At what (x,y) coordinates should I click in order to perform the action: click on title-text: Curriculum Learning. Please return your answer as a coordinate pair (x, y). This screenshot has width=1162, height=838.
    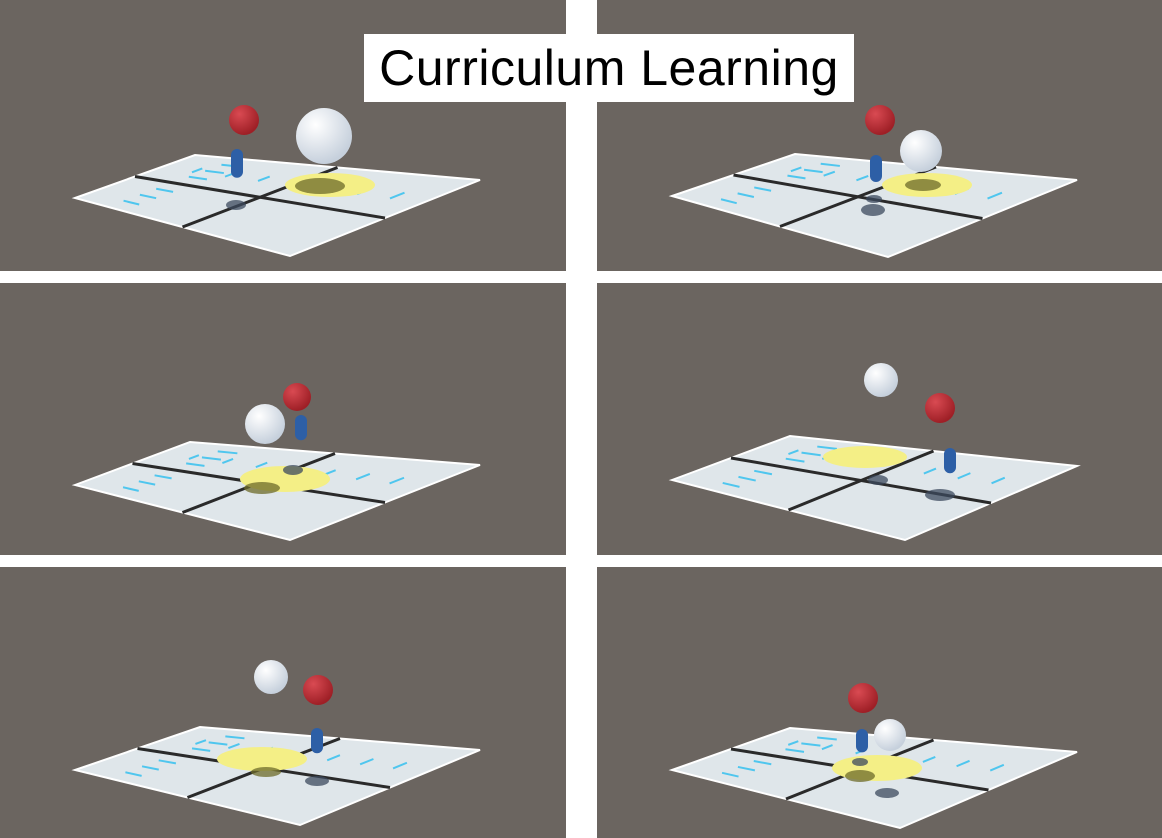
    Looking at the image, I should click on (609, 68).